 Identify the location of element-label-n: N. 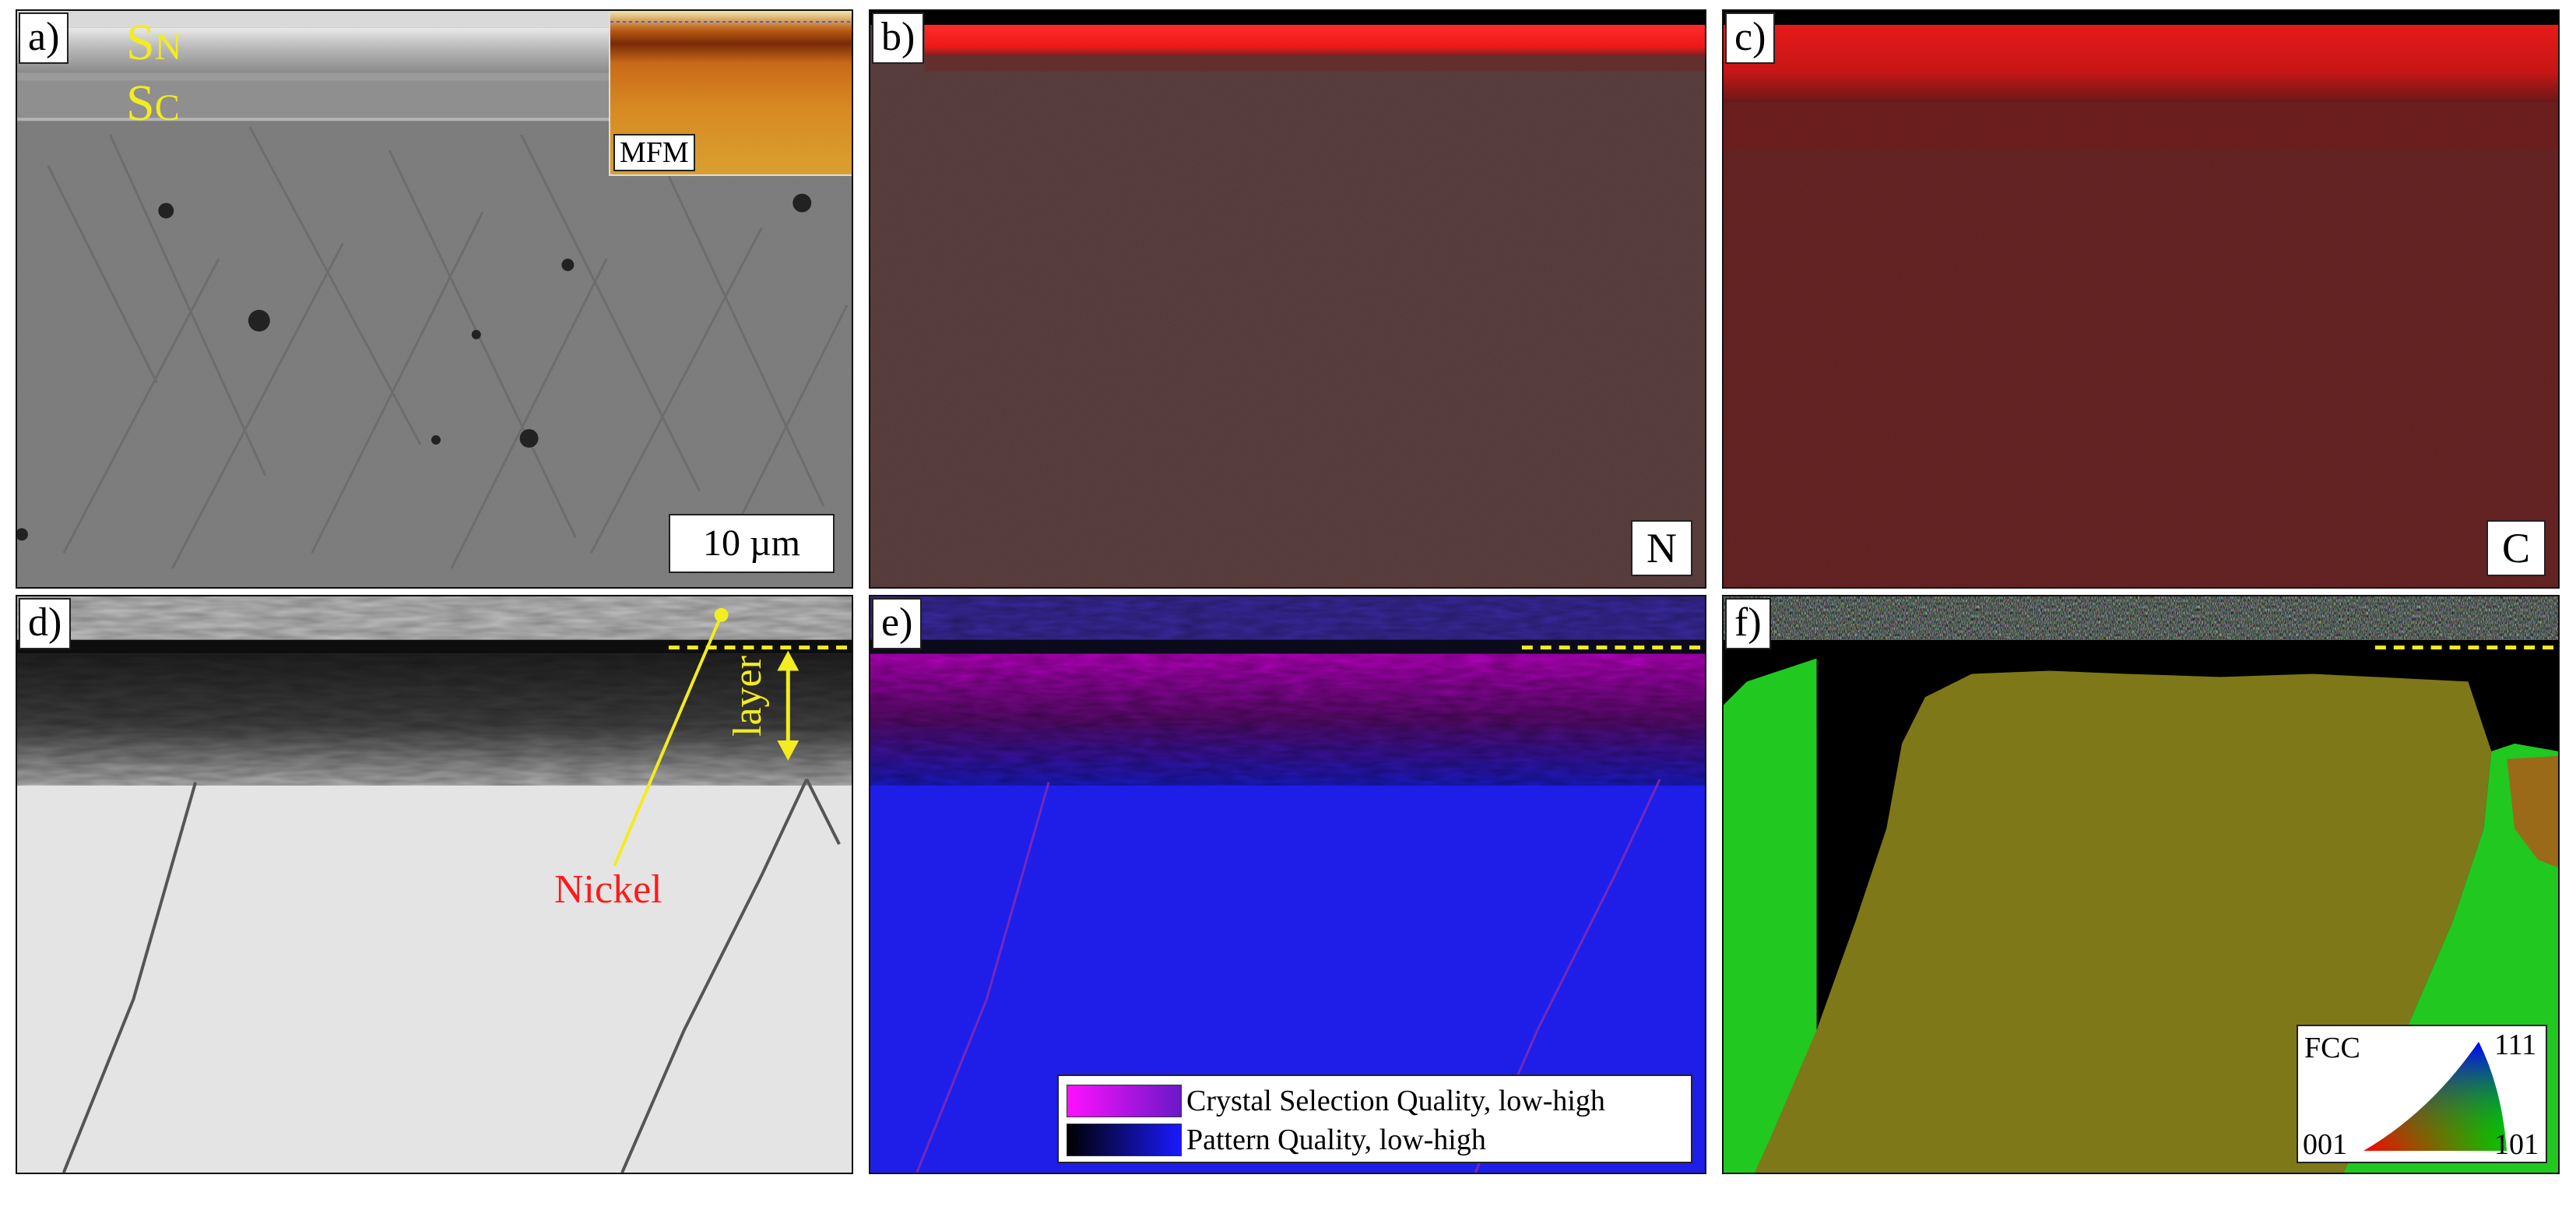
(1662, 548).